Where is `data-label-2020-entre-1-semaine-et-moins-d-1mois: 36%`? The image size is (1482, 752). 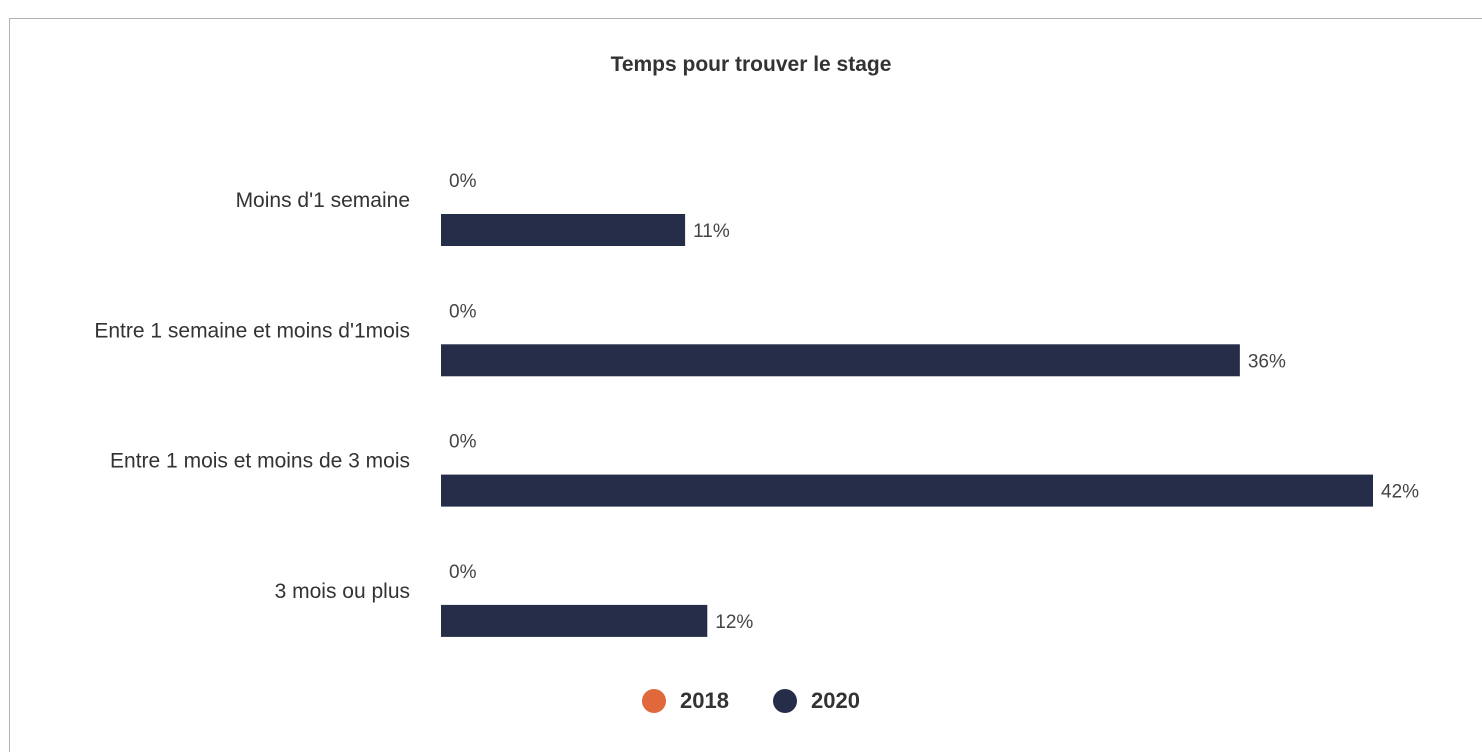 data-label-2020-entre-1-semaine-et-moins-d-1mois: 36% is located at coordinates (1267, 361).